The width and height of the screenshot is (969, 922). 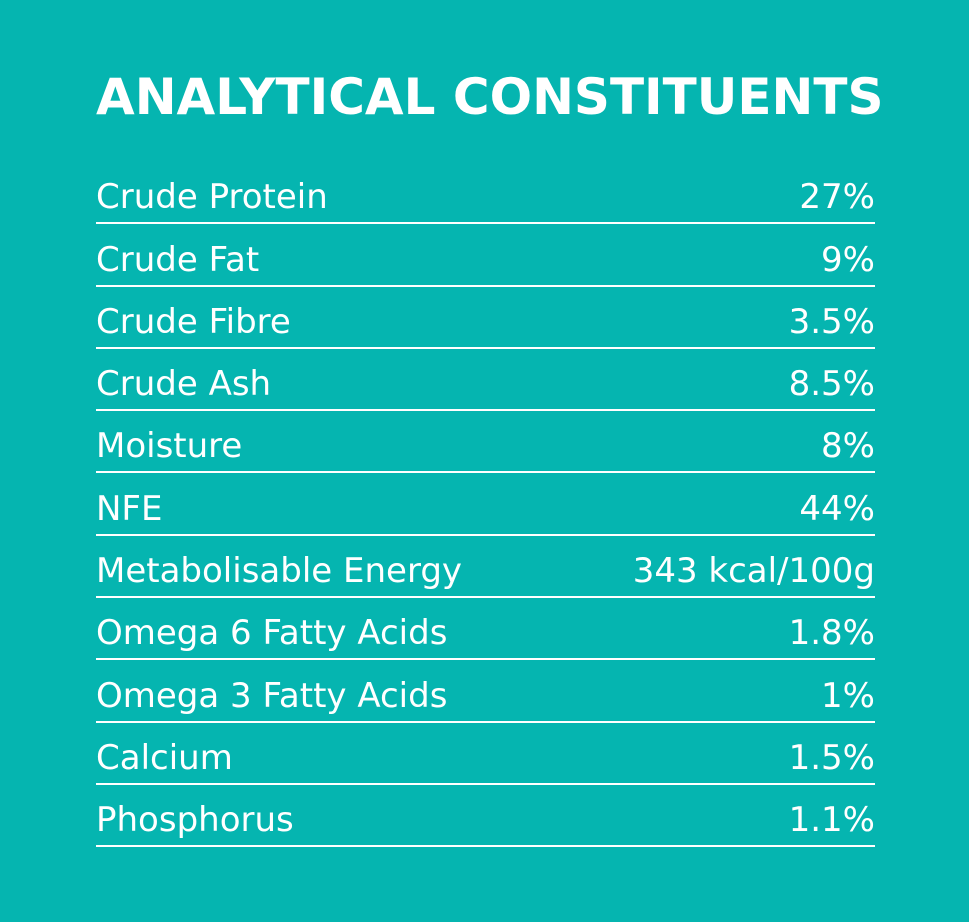 What do you see at coordinates (831, 321) in the screenshot?
I see `row-value: 3.5%` at bounding box center [831, 321].